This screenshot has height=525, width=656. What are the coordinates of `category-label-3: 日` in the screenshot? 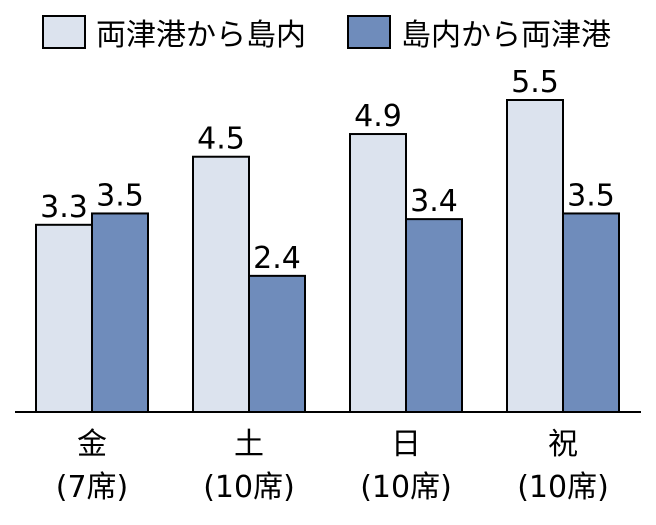 It's located at (406, 444).